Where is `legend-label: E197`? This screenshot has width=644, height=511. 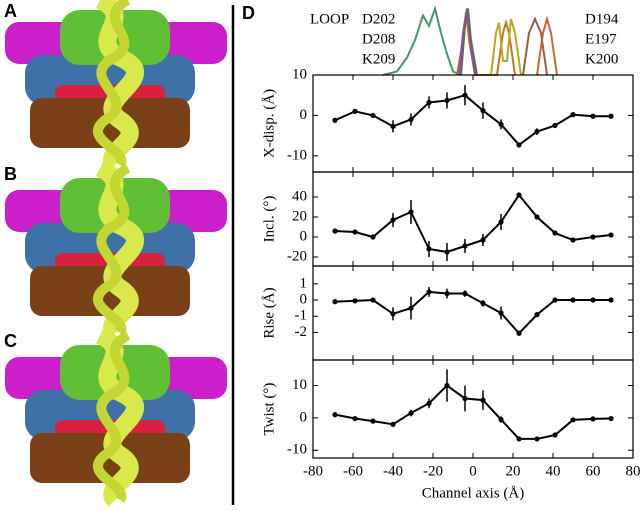
legend-label: E197 is located at coordinates (601, 39).